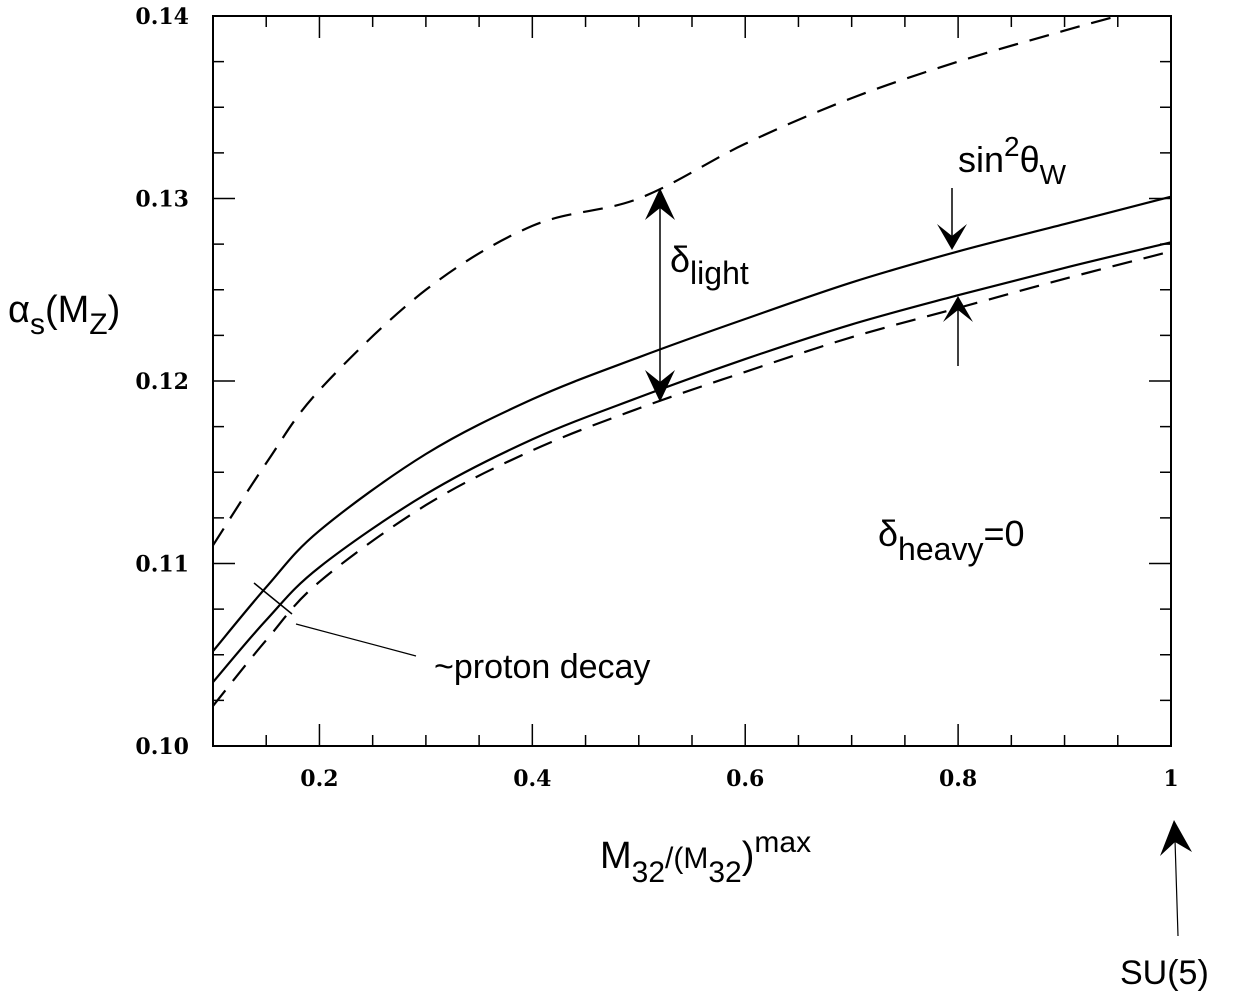 This screenshot has height=992, width=1238. What do you see at coordinates (1176, 888) in the screenshot?
I see `su5-arrow-line` at bounding box center [1176, 888].